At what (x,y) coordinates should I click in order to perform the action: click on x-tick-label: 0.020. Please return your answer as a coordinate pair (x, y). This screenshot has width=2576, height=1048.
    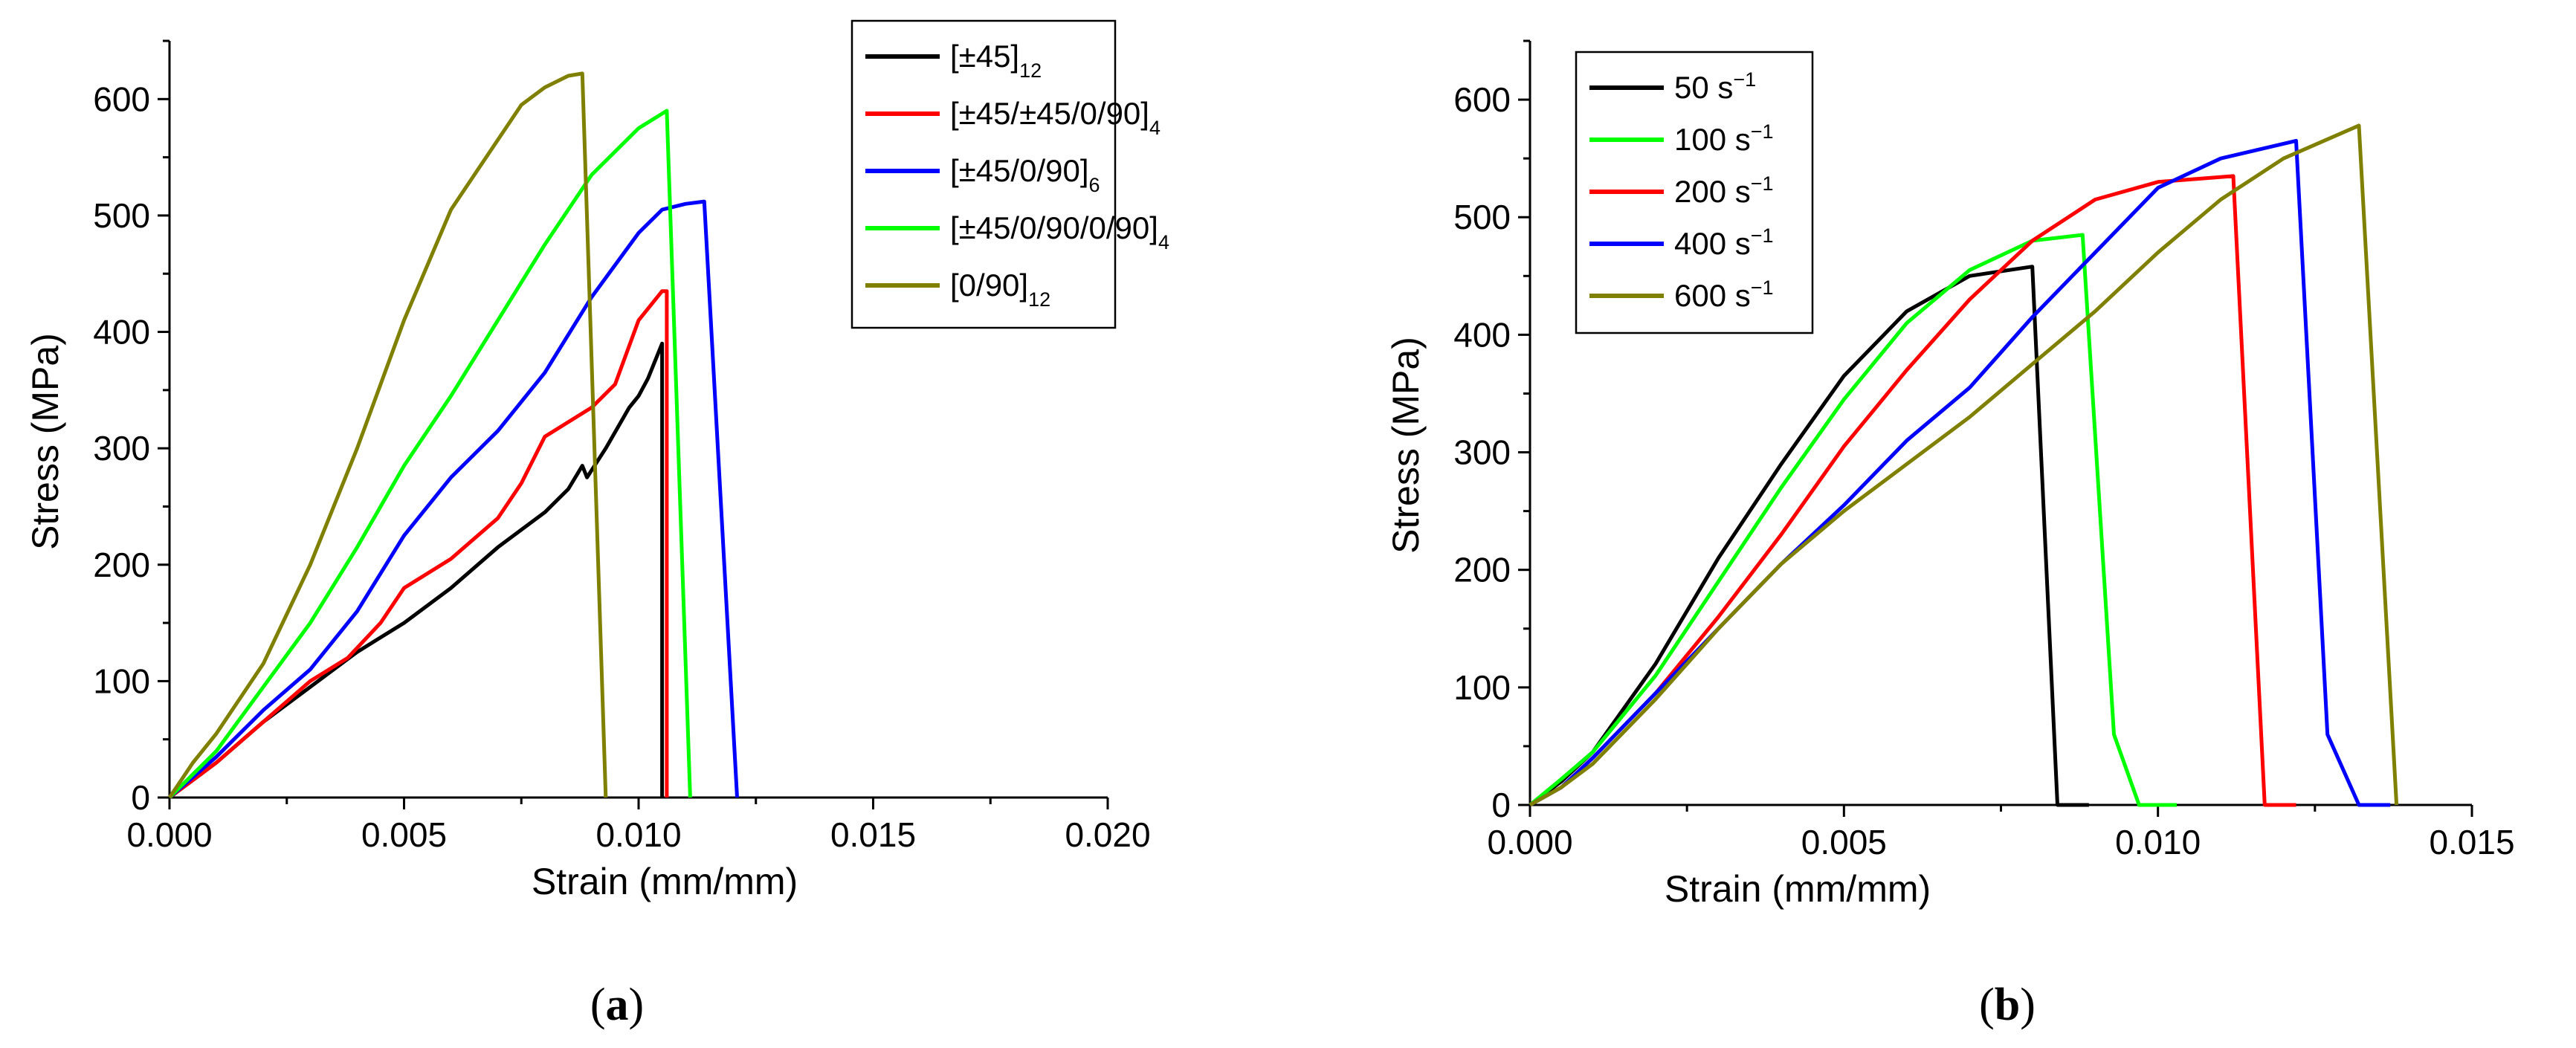
    Looking at the image, I should click on (1107, 834).